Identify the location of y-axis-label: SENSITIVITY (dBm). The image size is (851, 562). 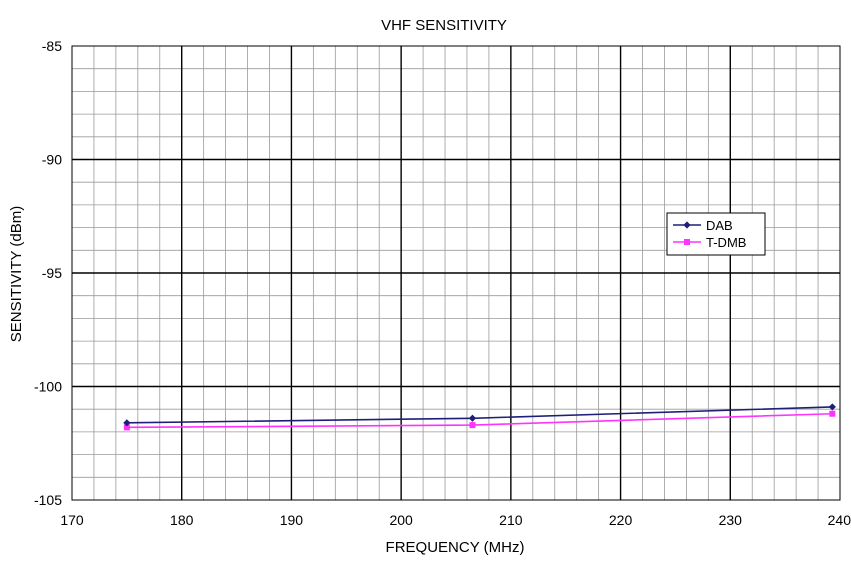
(16, 274).